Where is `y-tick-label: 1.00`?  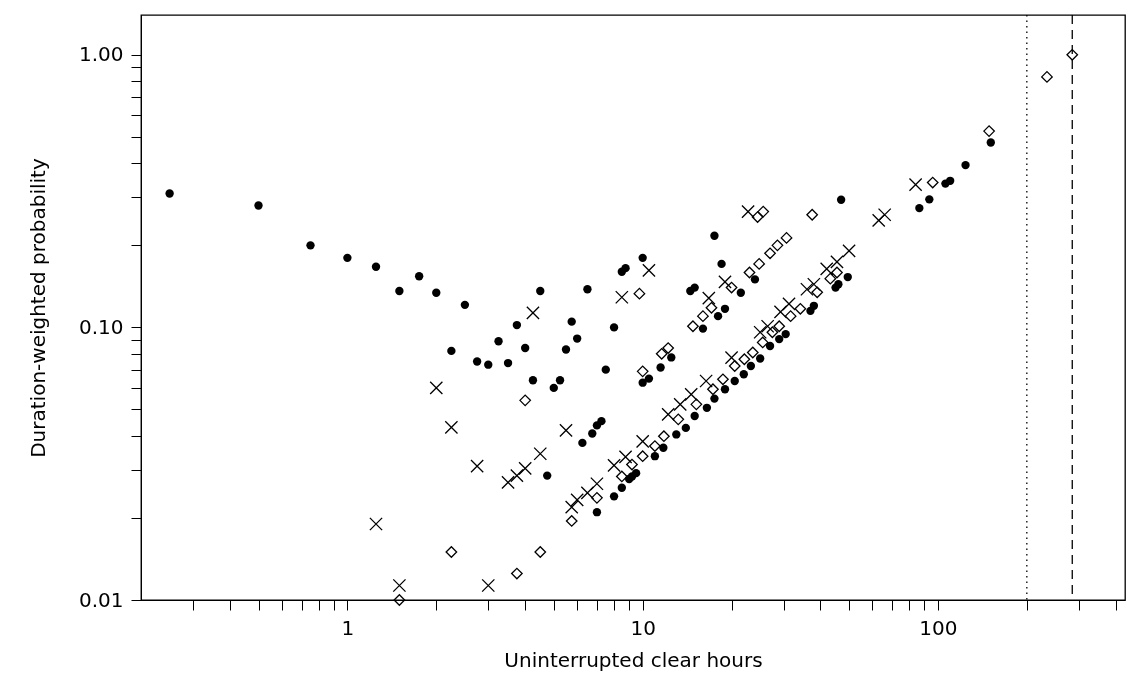 y-tick-label: 1.00 is located at coordinates (101, 54).